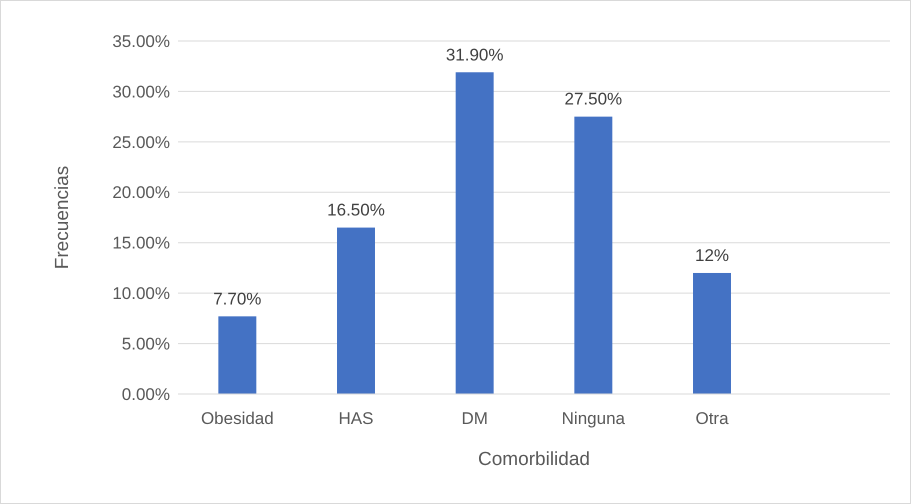  I want to click on x-tick-label: DM, so click(474, 418).